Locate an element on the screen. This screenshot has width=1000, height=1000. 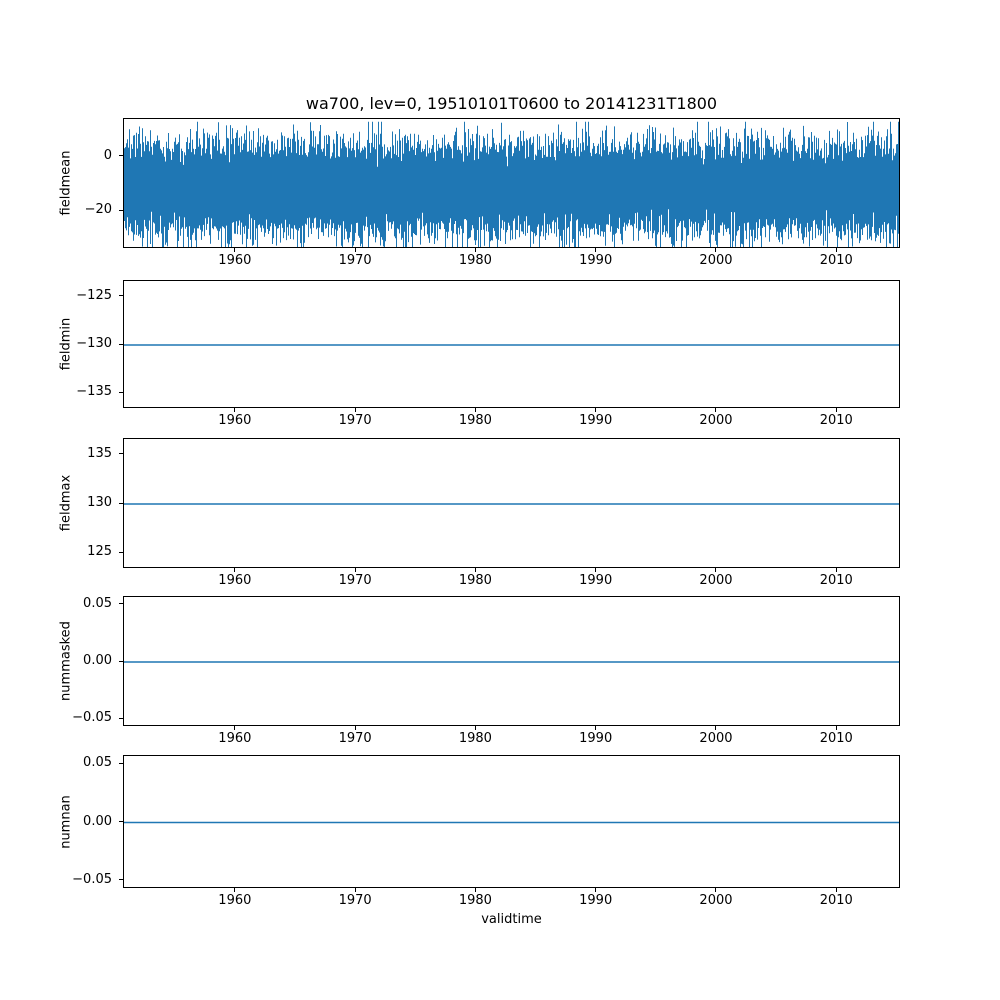
axes-area-fieldmean is located at coordinates (511, 183).